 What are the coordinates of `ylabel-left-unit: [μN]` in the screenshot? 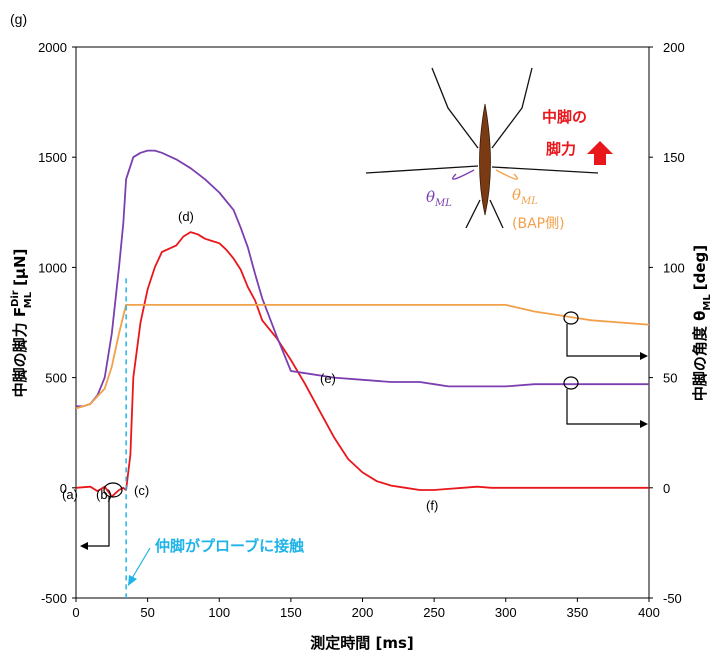 It's located at (20, 267).